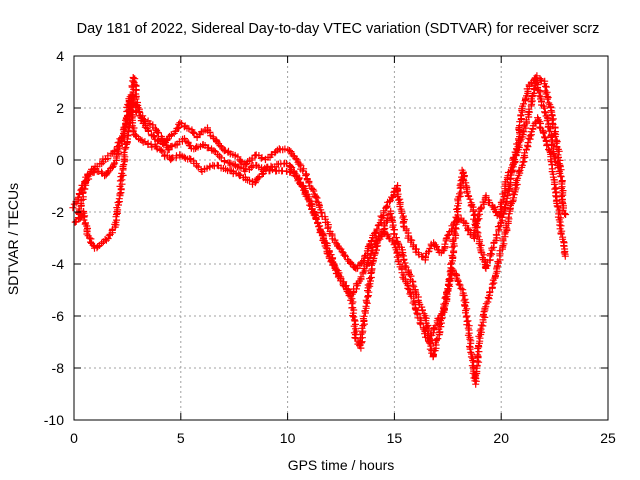 The width and height of the screenshot is (640, 480). I want to click on y-tick-label: 4, so click(60, 56).